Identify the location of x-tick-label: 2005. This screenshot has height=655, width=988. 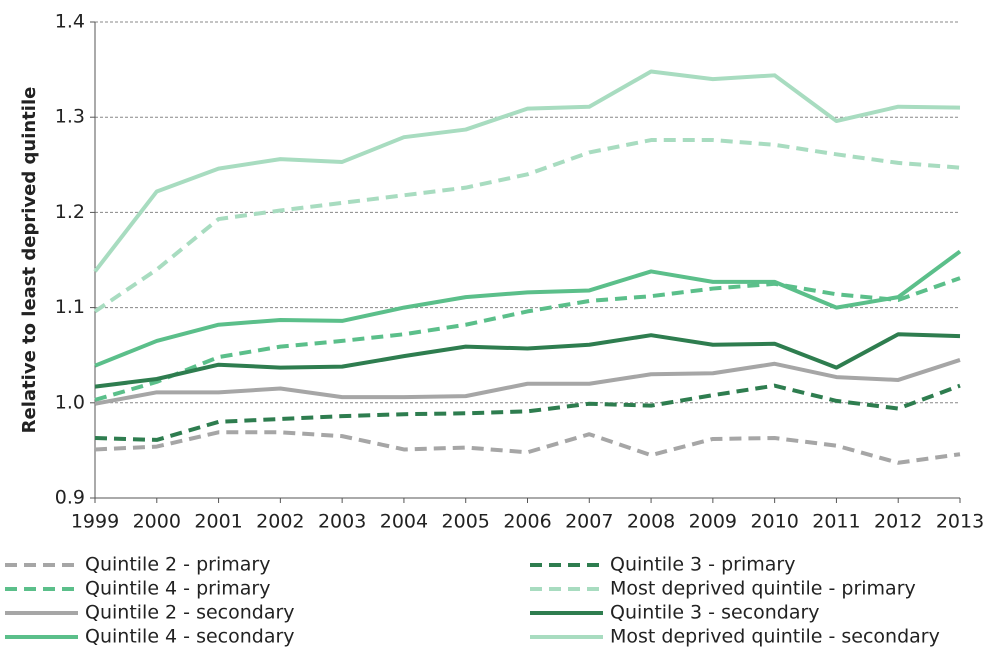
(466, 522).